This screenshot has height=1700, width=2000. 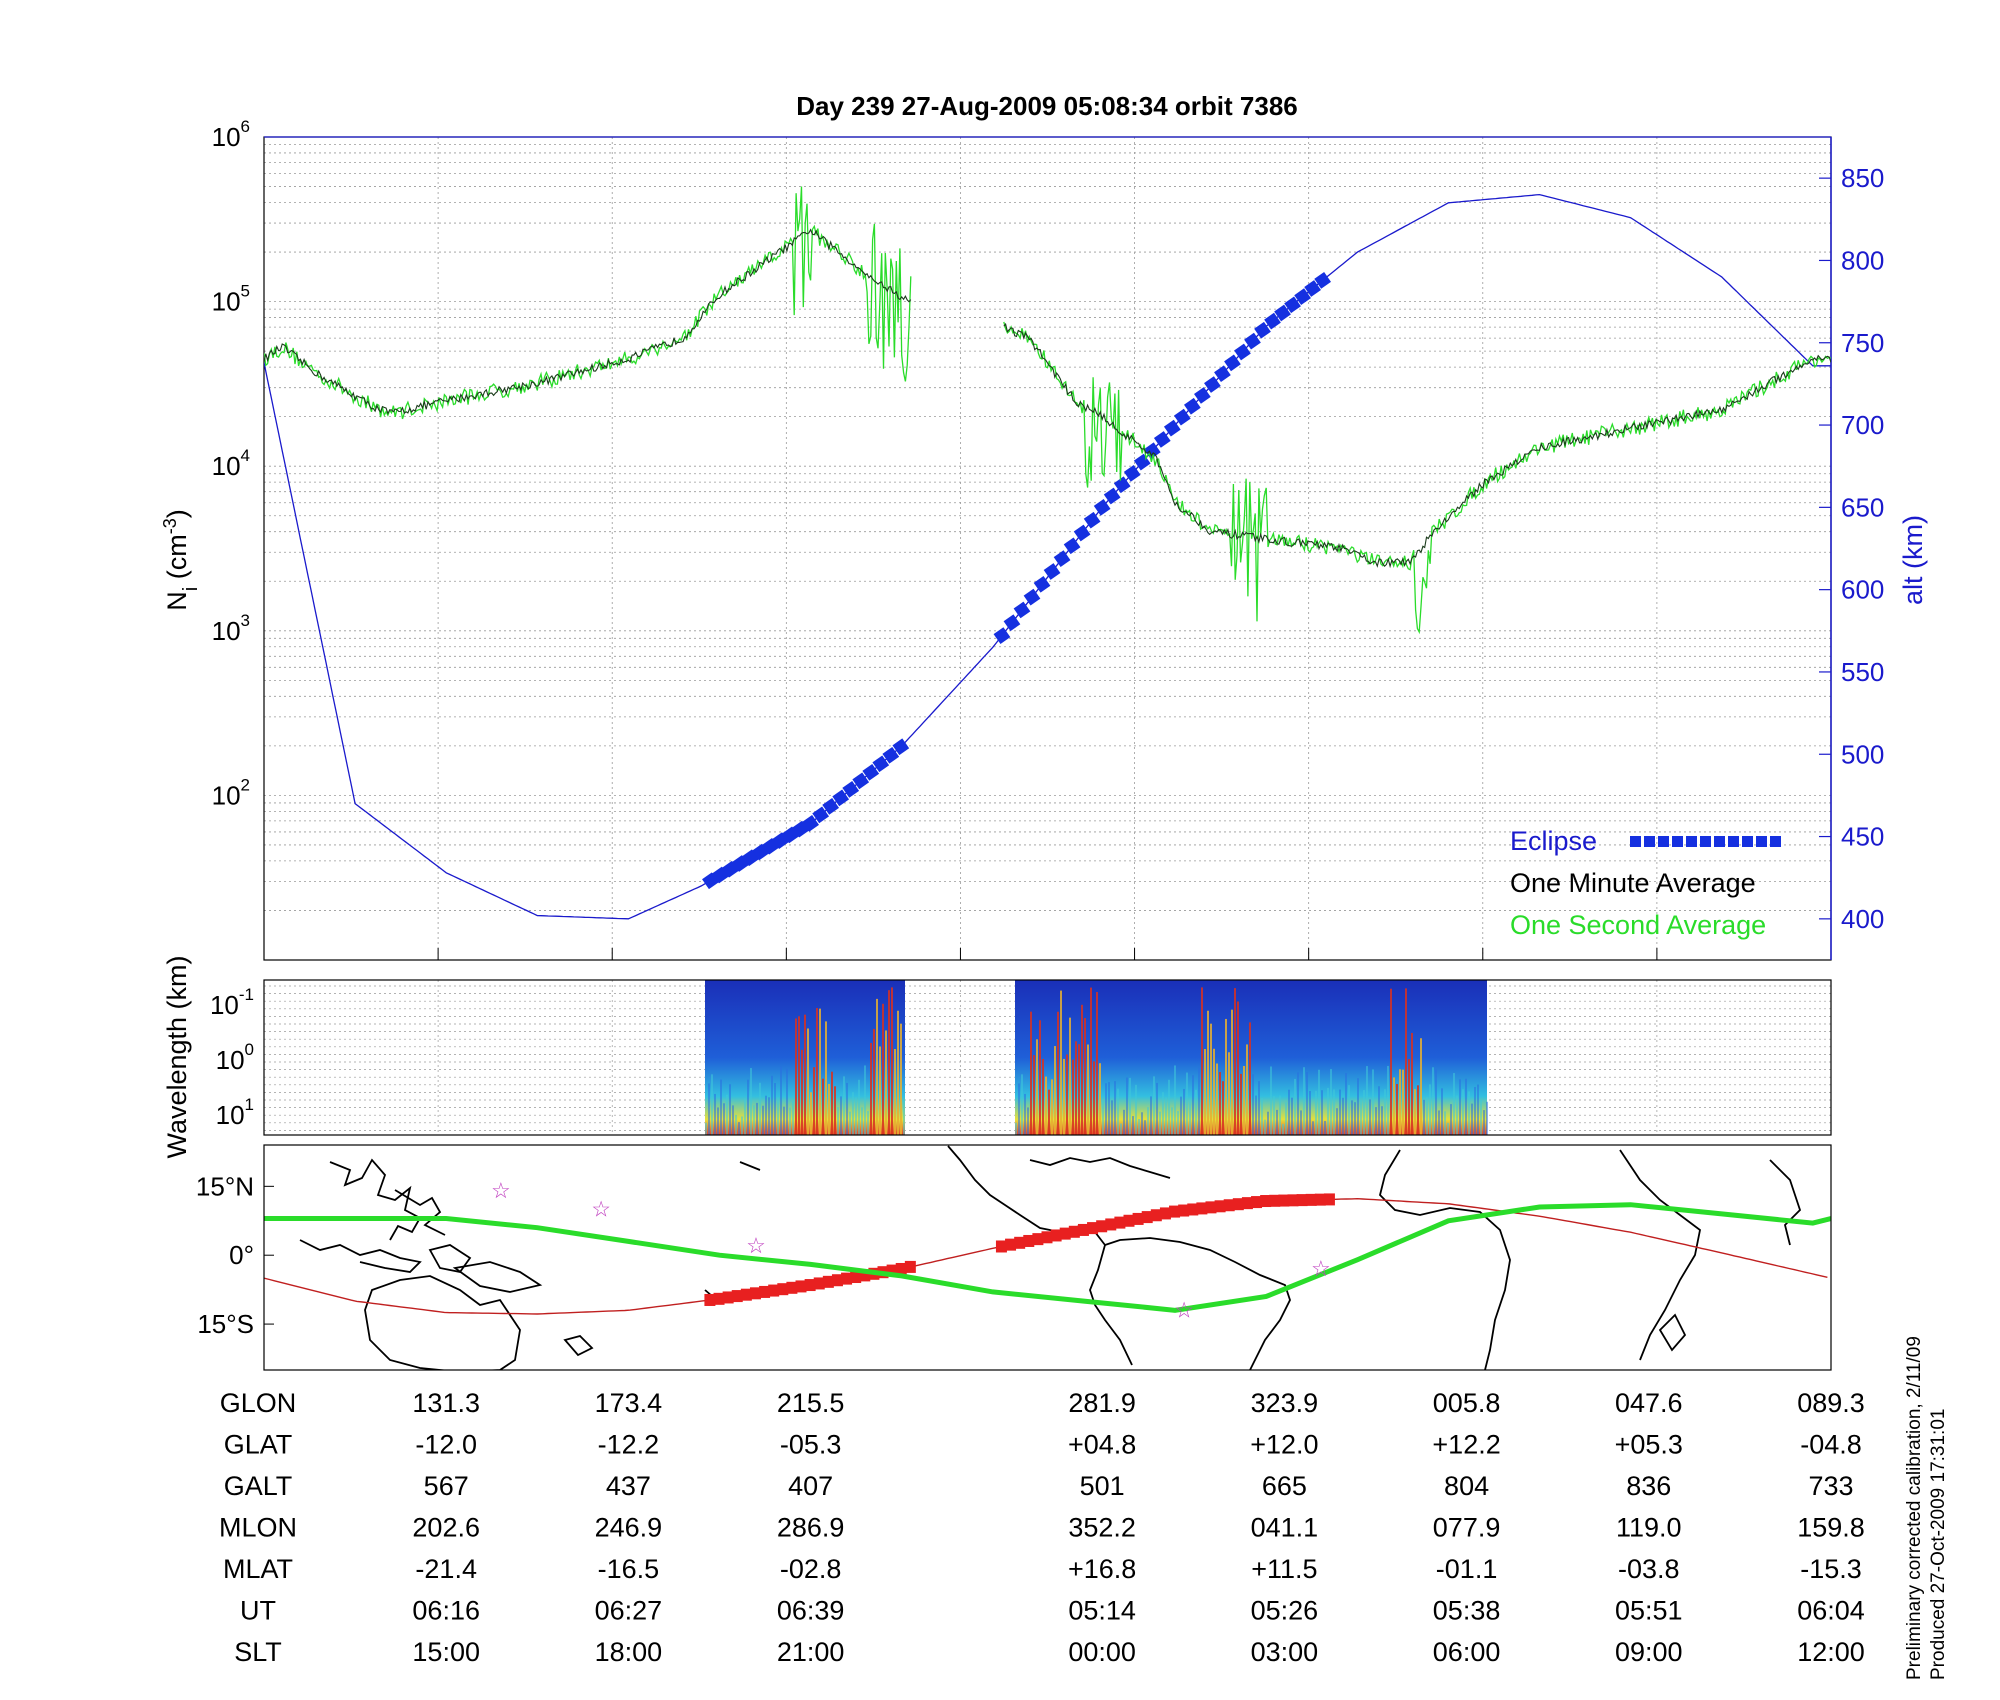 I want to click on ni-axis-label: Ni (cm-3), so click(x=181, y=559).